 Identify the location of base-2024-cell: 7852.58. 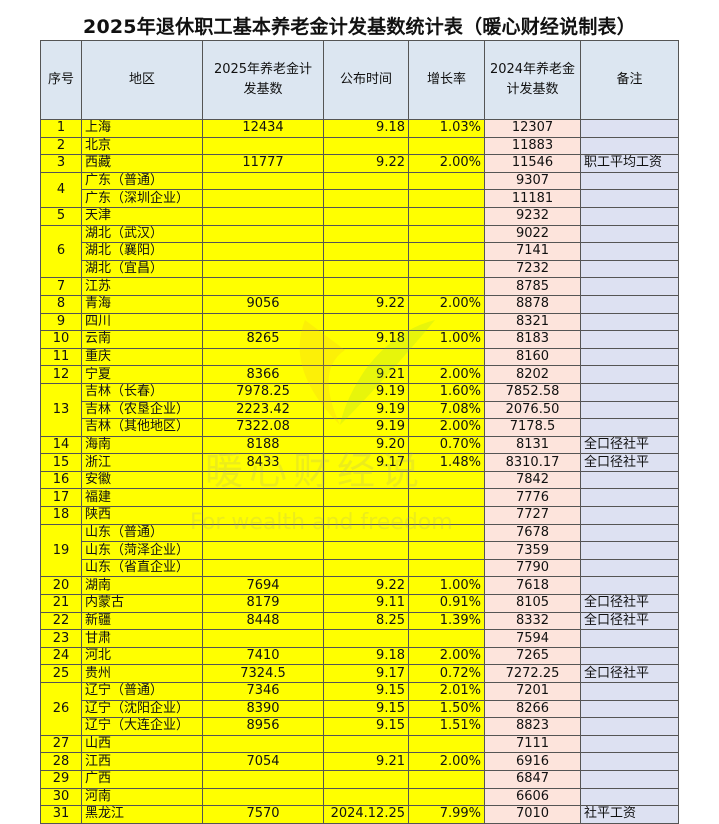
(532, 392).